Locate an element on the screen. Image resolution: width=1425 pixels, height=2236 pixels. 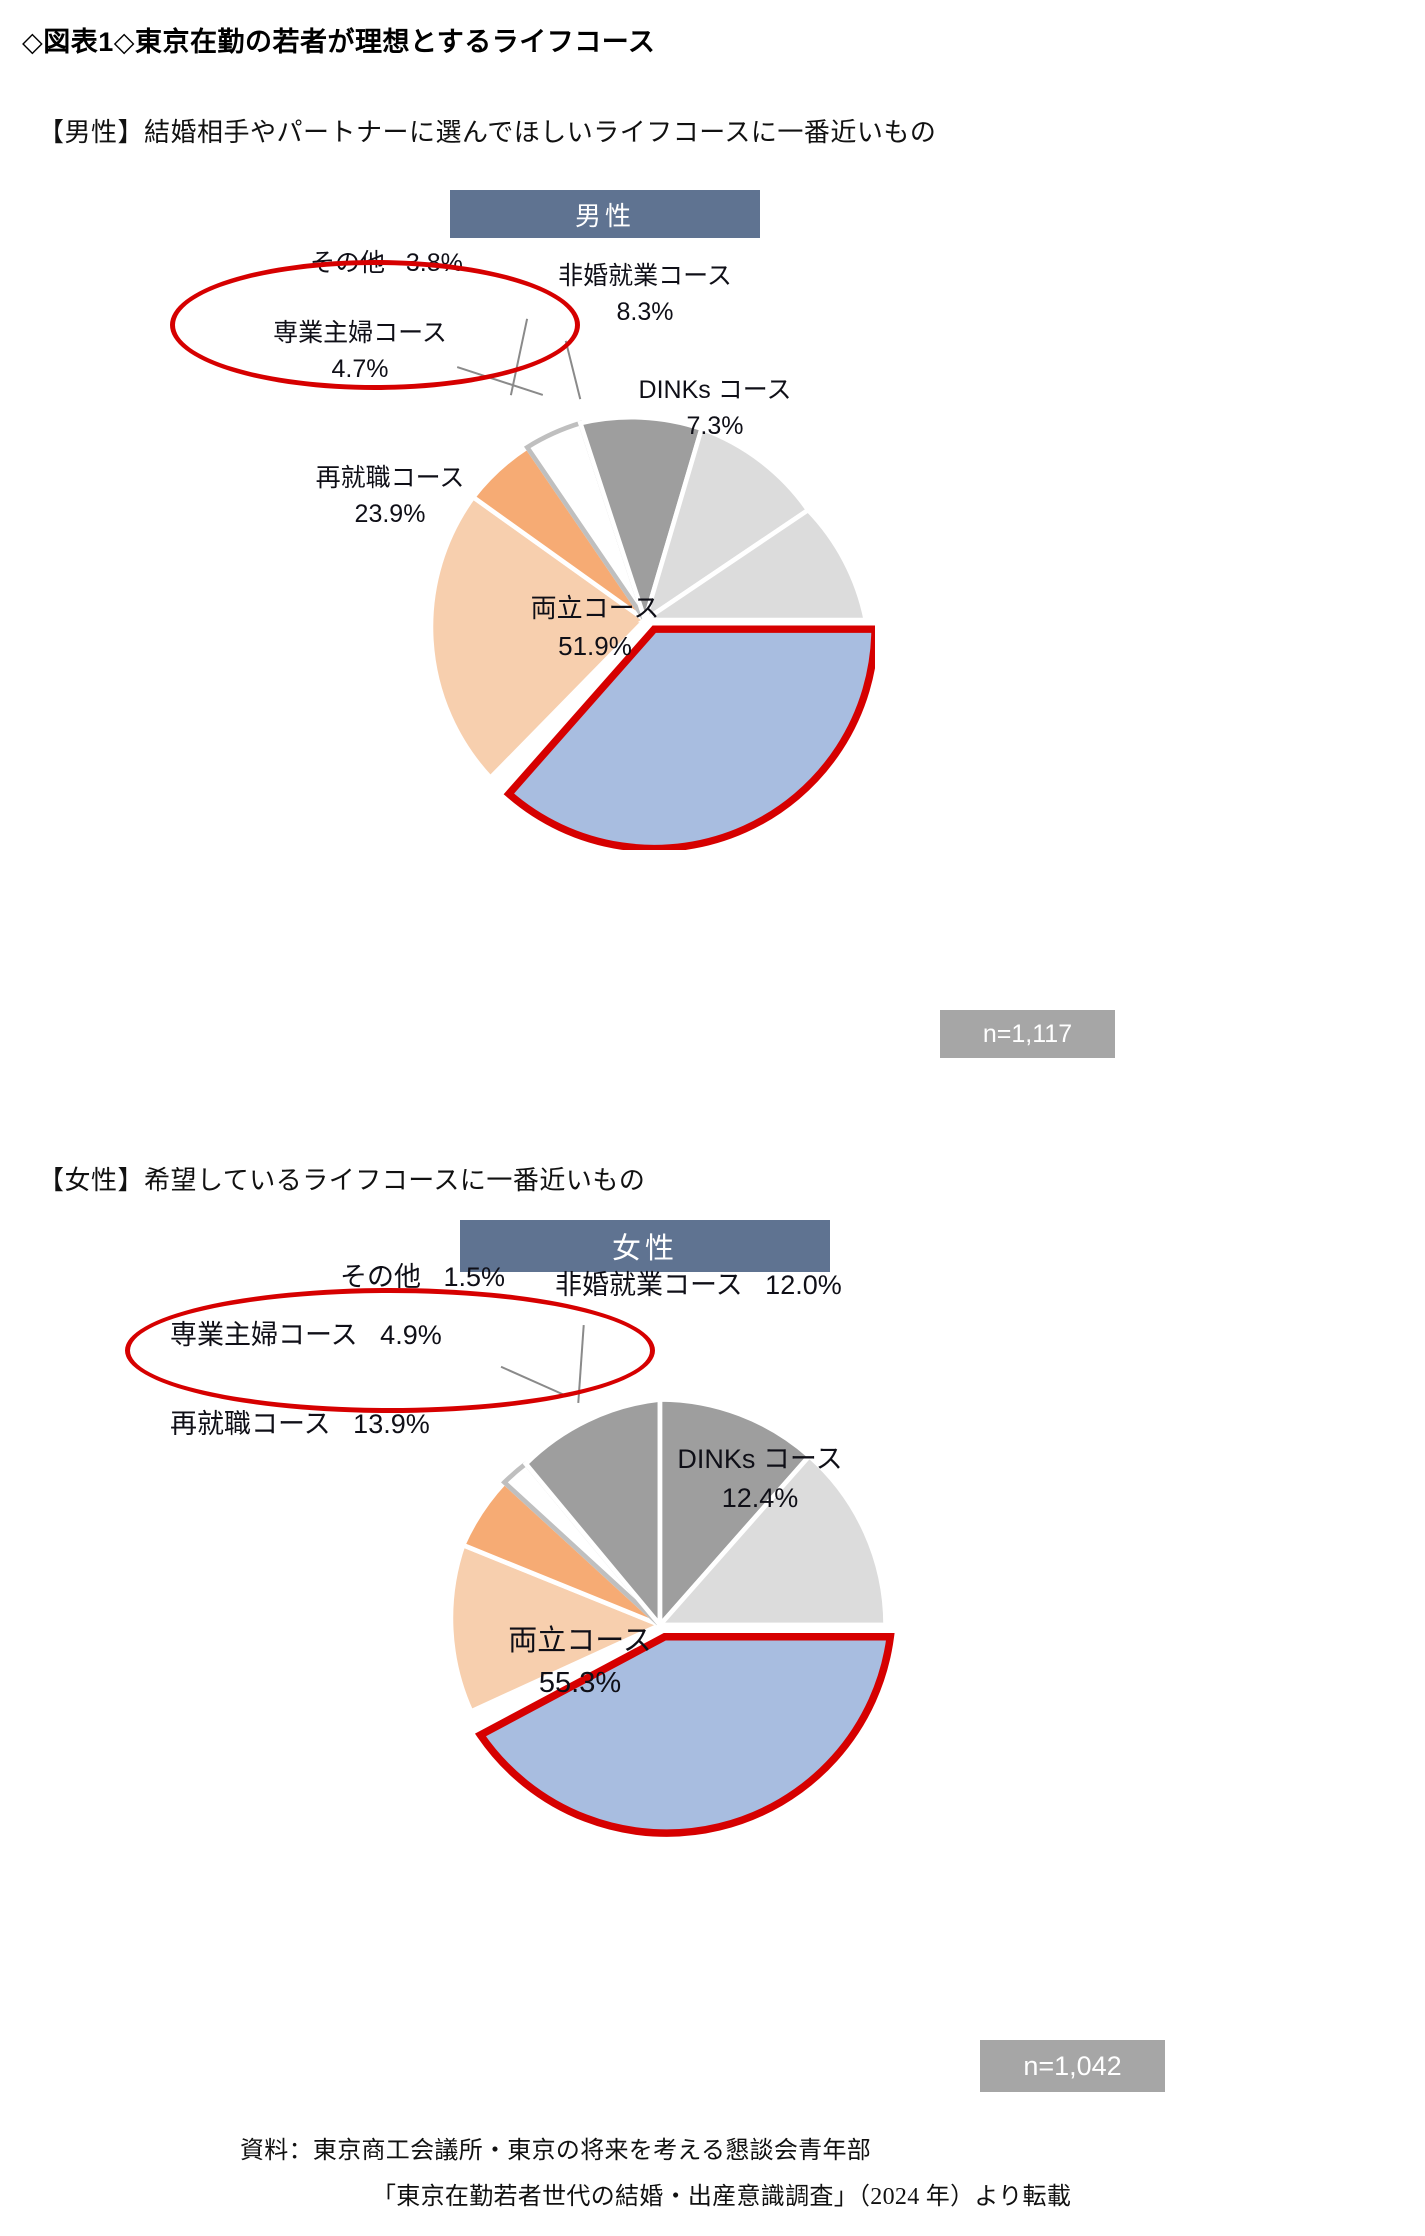
label-other-female: その他 1.5% is located at coordinates (423, 1277).